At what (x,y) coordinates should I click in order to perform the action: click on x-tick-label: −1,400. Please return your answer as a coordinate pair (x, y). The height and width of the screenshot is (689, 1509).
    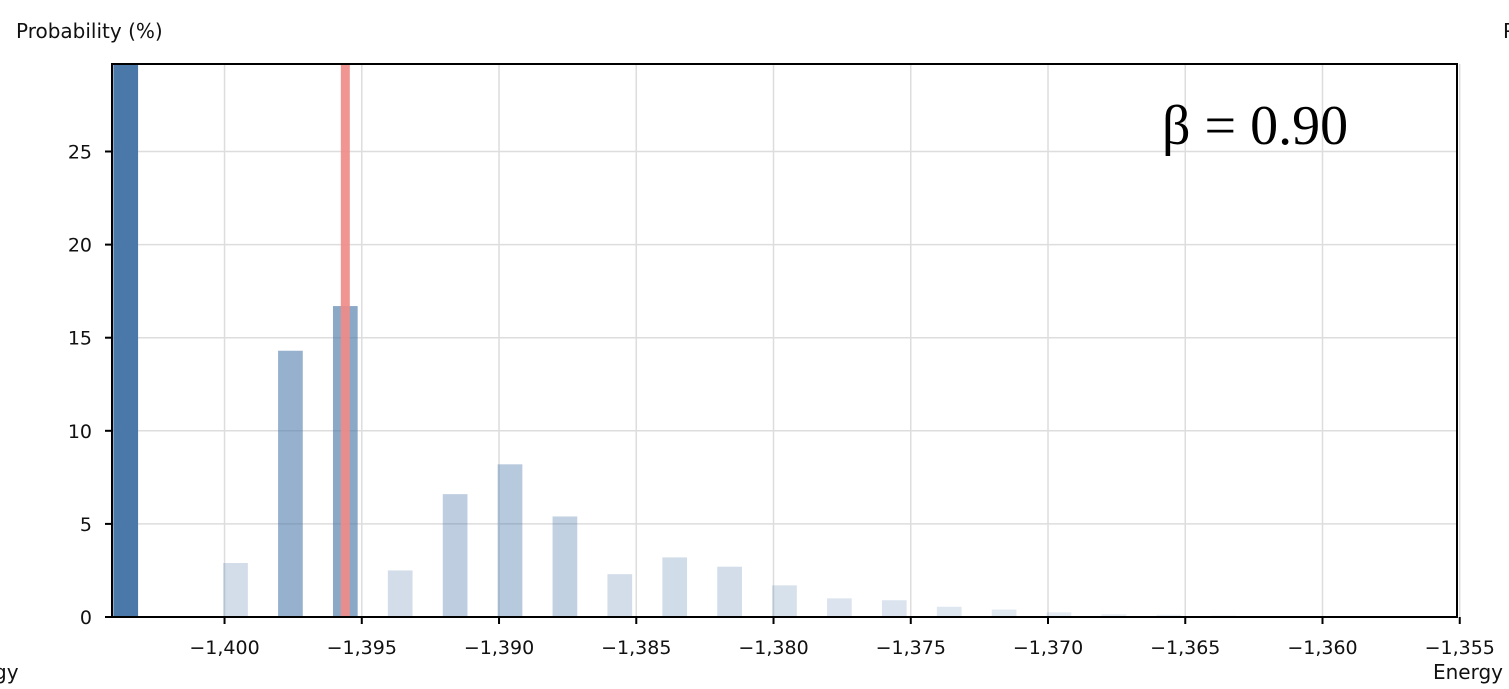
    Looking at the image, I should click on (224, 648).